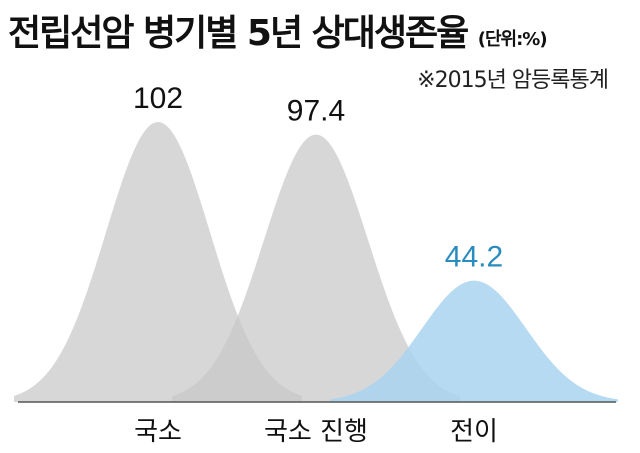 The height and width of the screenshot is (453, 640). I want to click on data-label-locally-advanced: 97.4, so click(316, 111).